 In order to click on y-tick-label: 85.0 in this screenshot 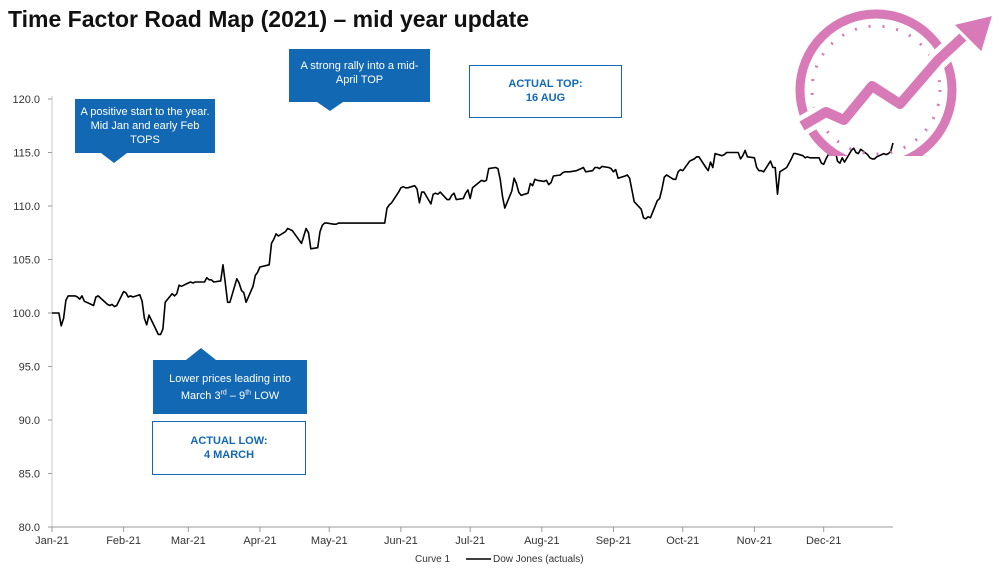, I will do `click(29, 475)`.